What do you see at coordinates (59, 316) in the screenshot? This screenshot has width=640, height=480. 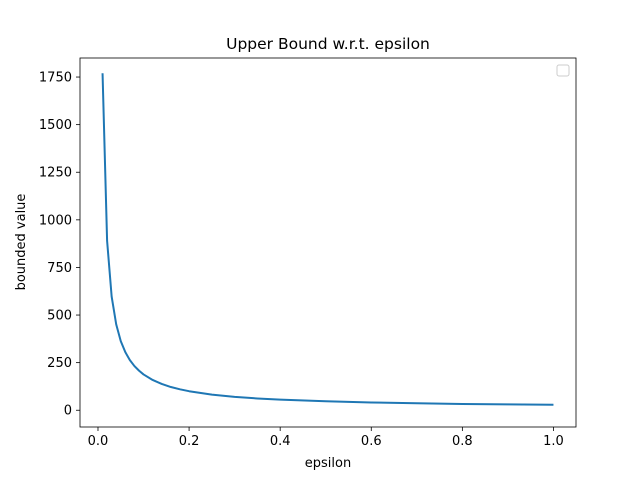 I see `y-tick-label: 500` at bounding box center [59, 316].